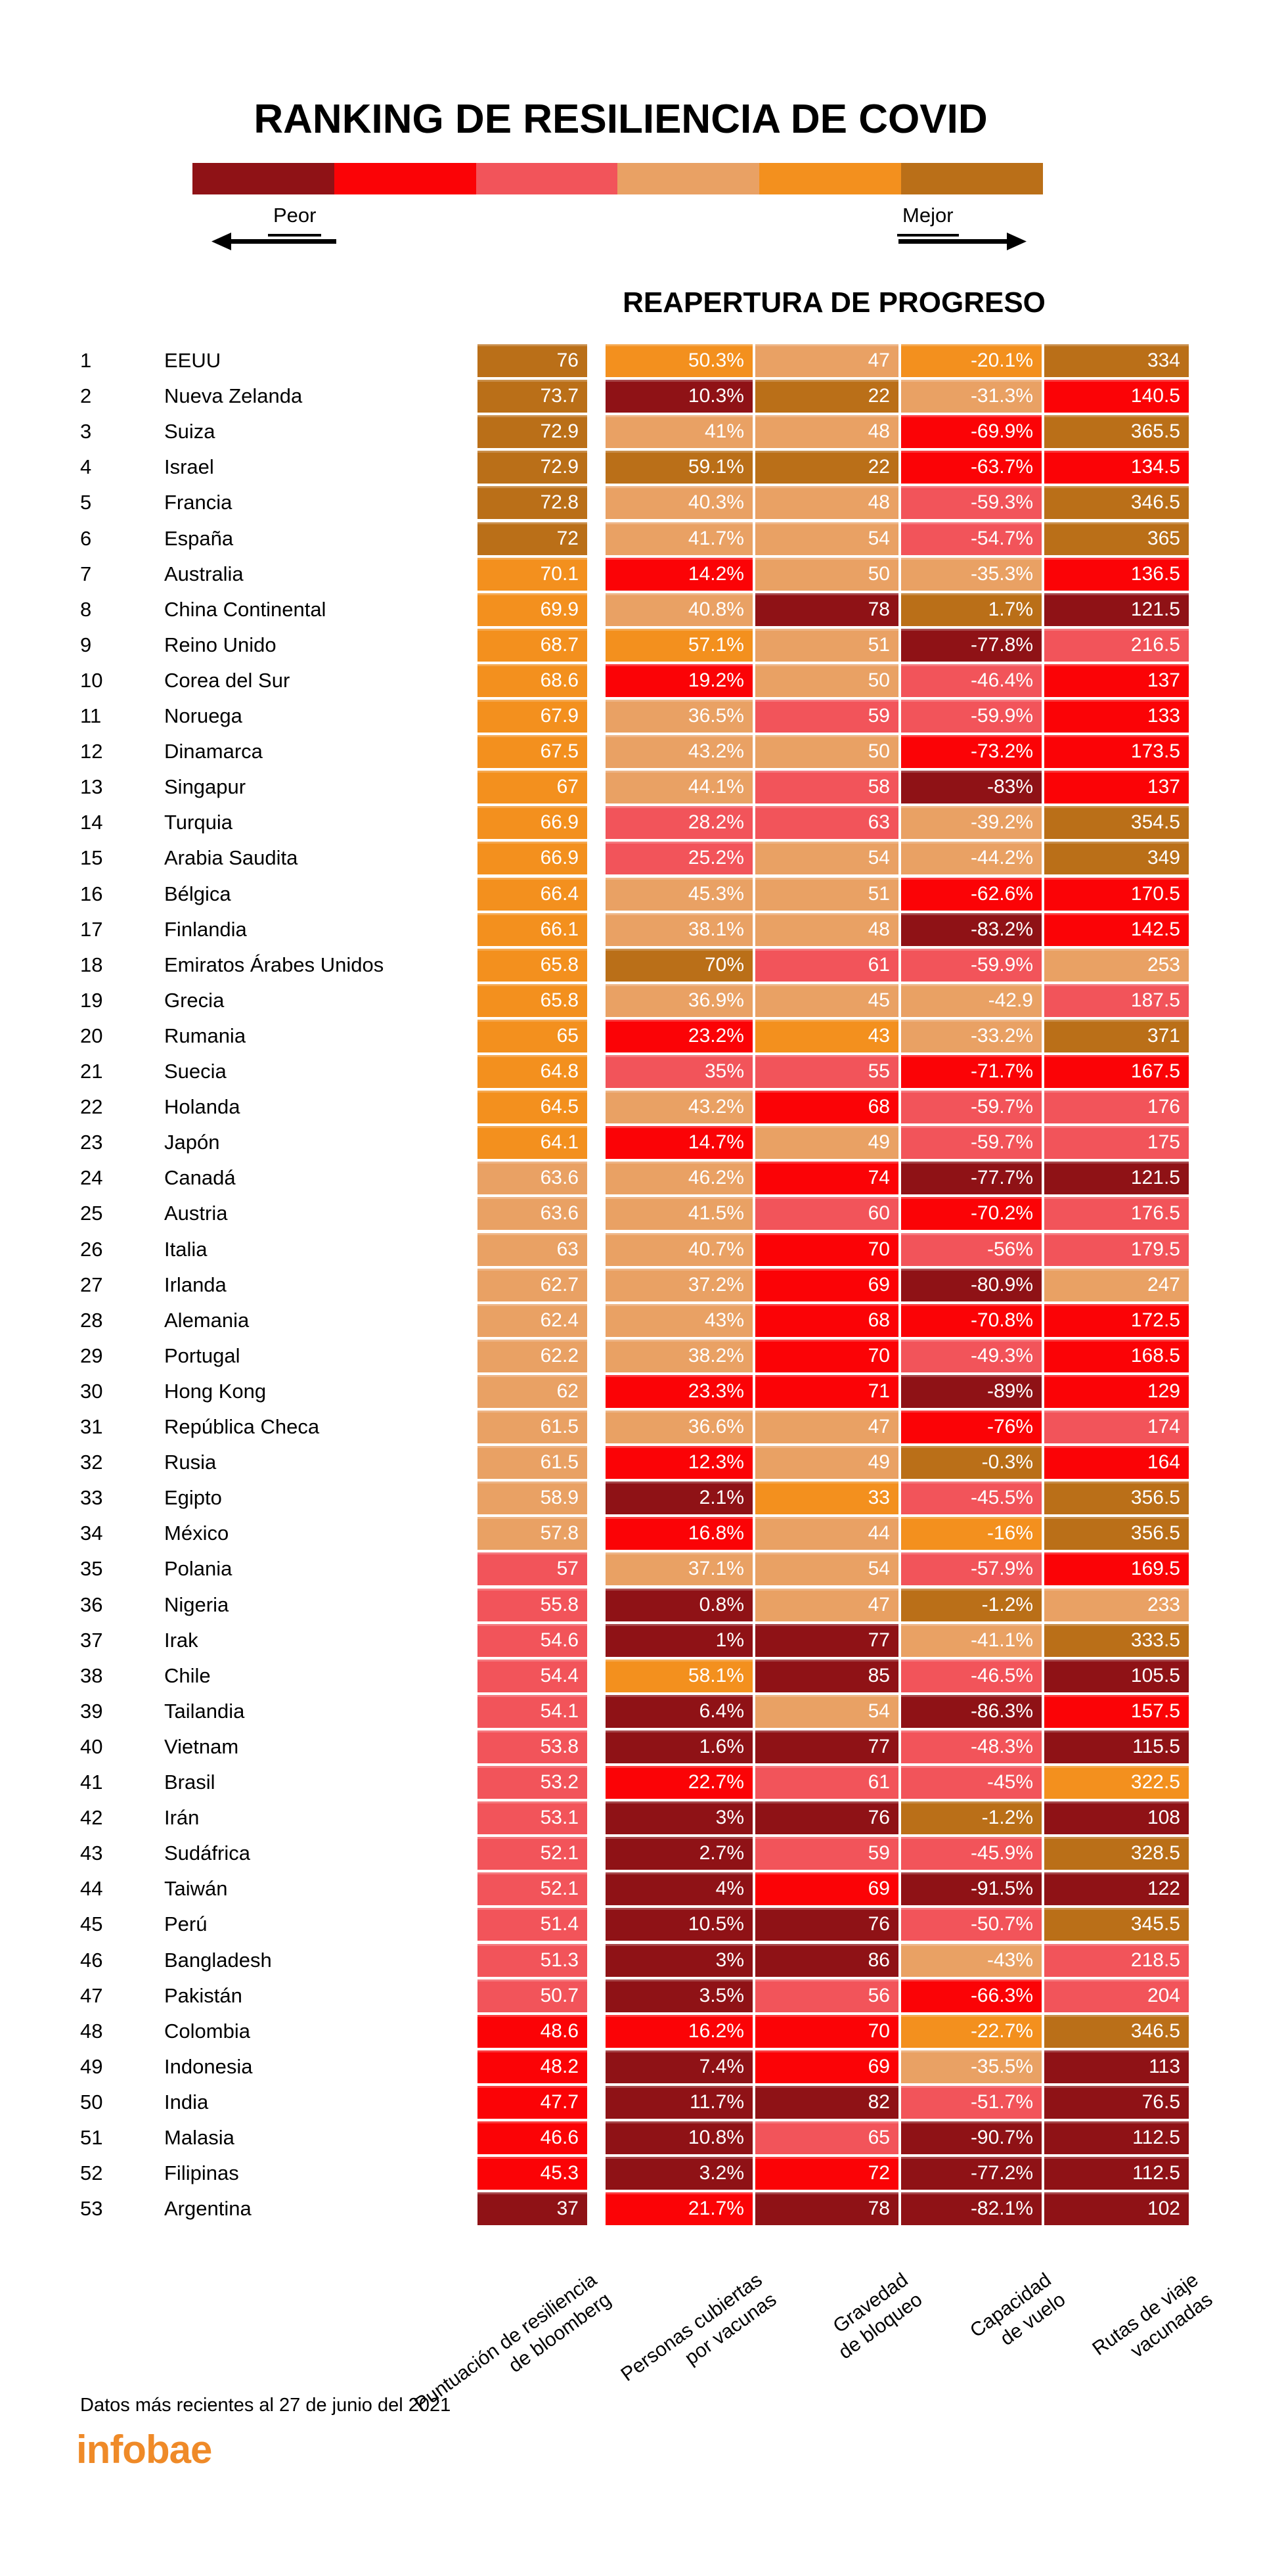 This screenshot has height=2576, width=1261. I want to click on value-cell: 68, so click(826, 1107).